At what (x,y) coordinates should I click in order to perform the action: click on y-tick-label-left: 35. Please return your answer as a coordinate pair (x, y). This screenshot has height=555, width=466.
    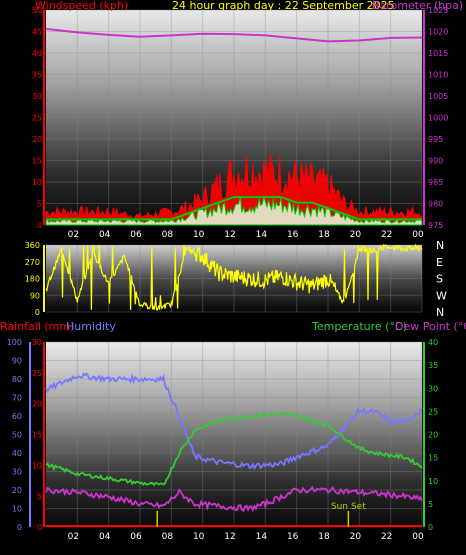
    Looking at the image, I should click on (37, 75).